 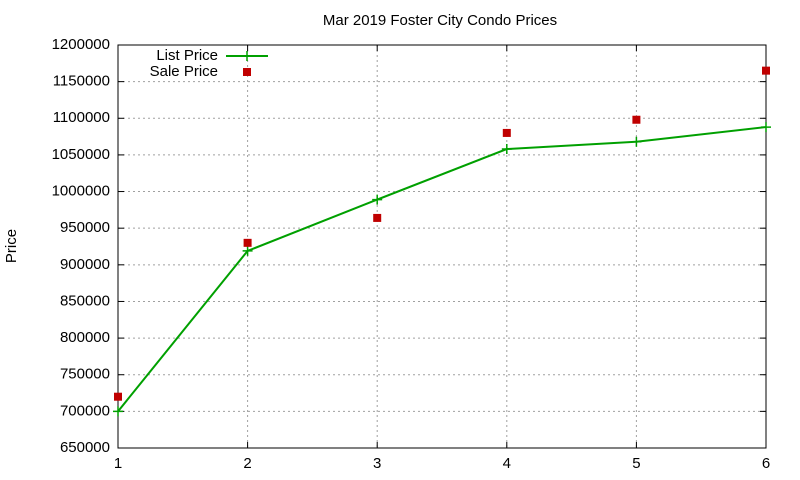 What do you see at coordinates (507, 463) in the screenshot?
I see `x-tick-label: 4` at bounding box center [507, 463].